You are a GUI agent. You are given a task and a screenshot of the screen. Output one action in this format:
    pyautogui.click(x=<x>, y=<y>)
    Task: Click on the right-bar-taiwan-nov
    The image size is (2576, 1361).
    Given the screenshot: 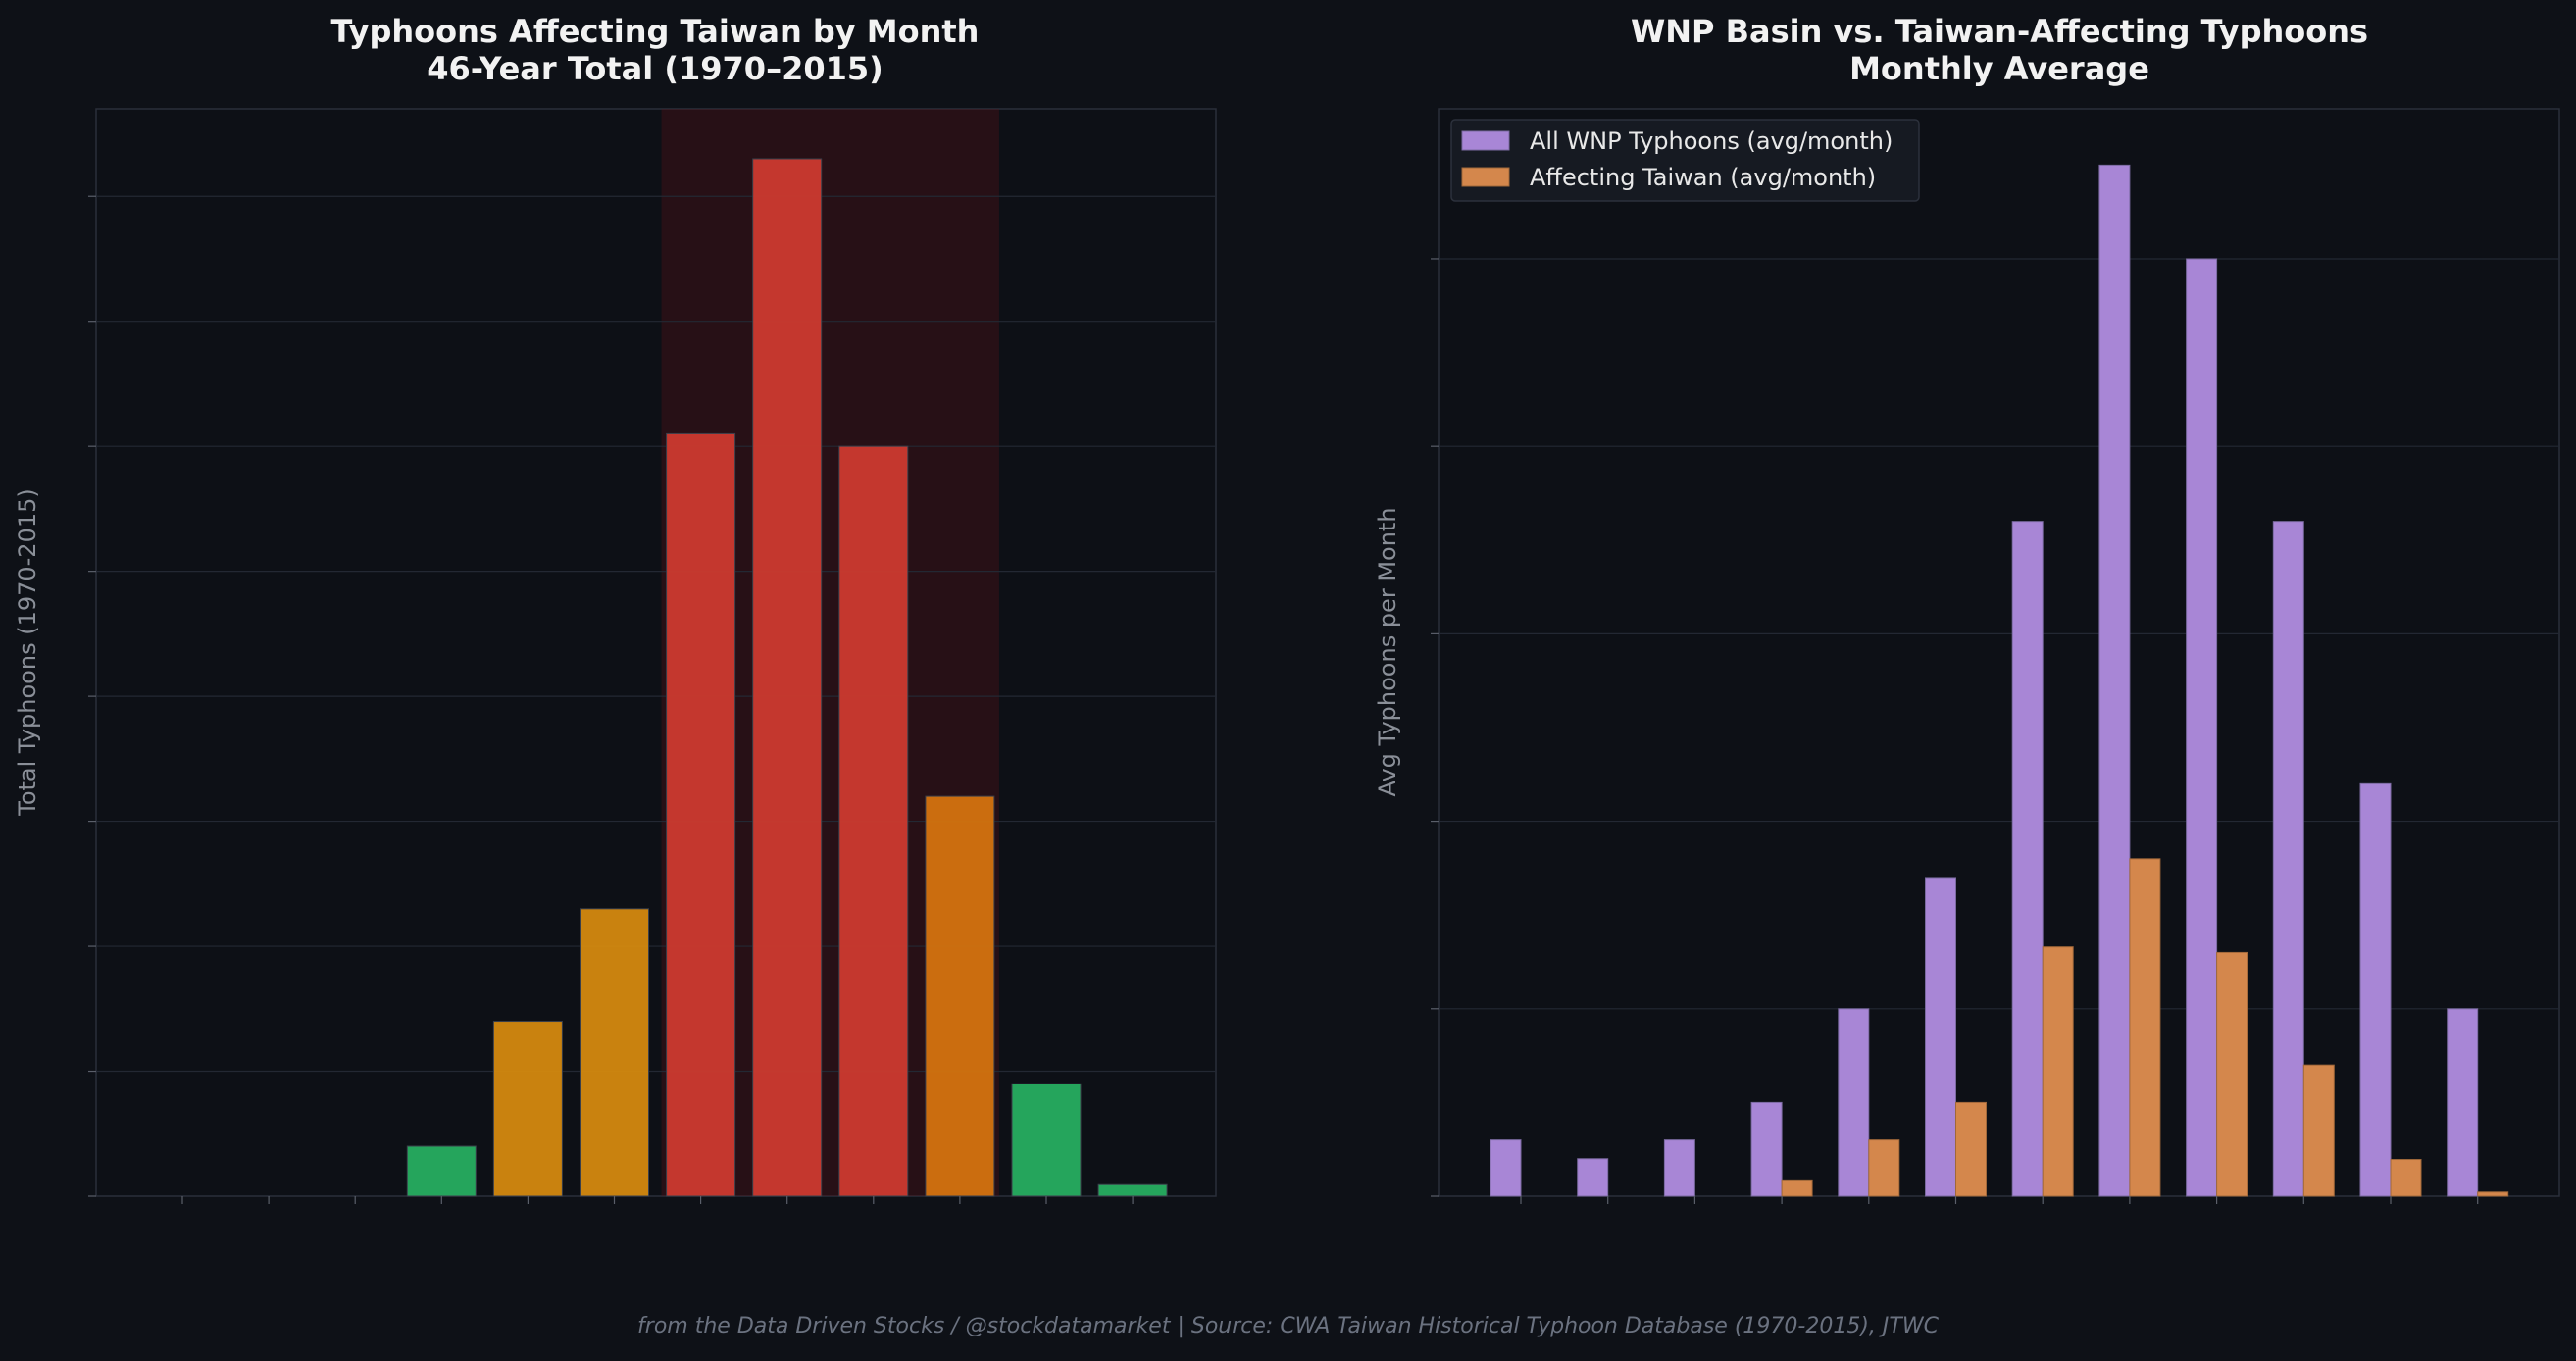 What is the action you would take?
    pyautogui.click(x=2406, y=1178)
    